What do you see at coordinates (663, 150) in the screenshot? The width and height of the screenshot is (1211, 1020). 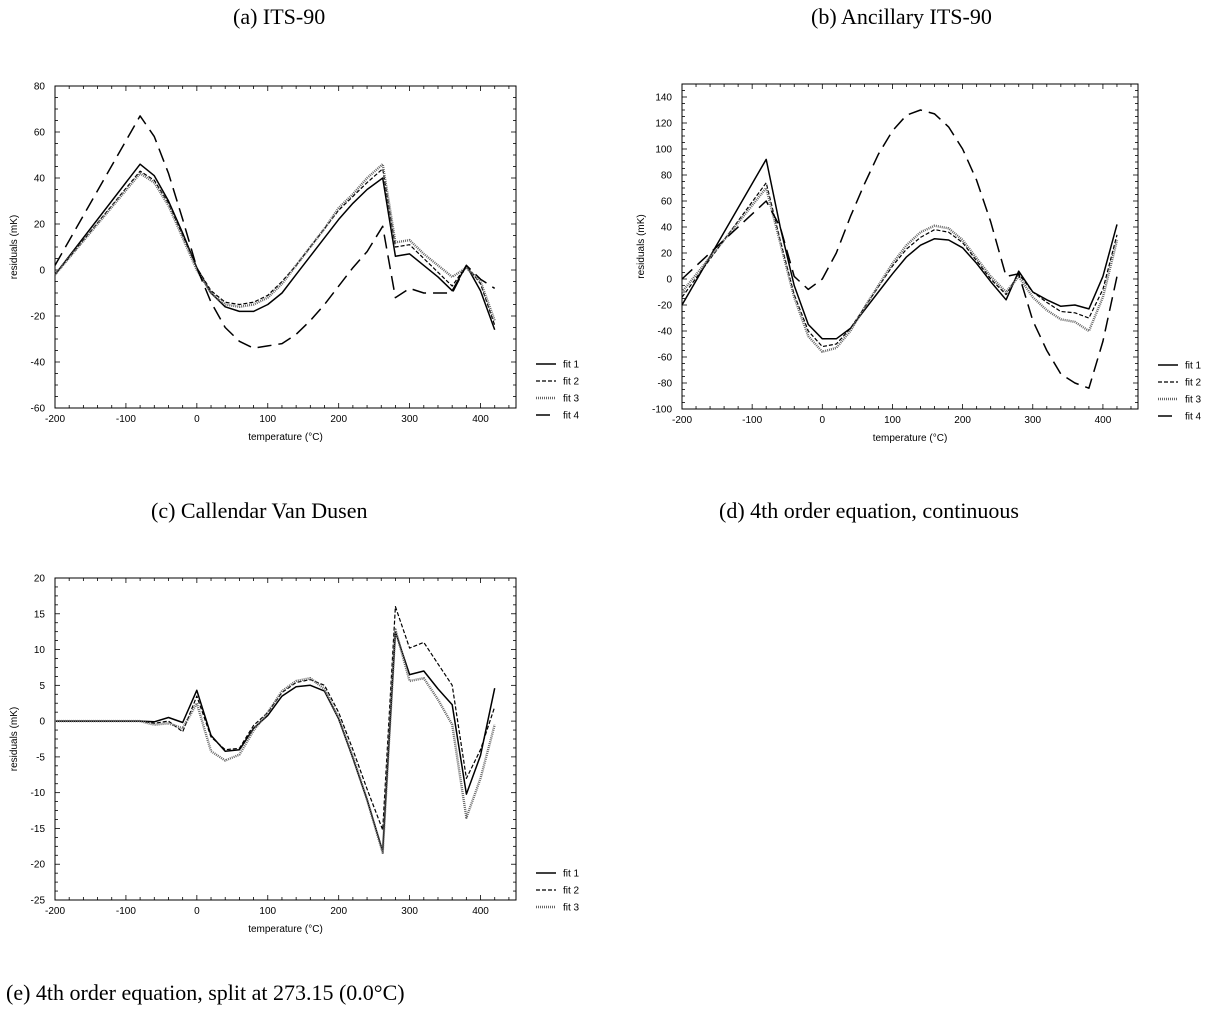 I see `y-tick-label: 100` at bounding box center [663, 150].